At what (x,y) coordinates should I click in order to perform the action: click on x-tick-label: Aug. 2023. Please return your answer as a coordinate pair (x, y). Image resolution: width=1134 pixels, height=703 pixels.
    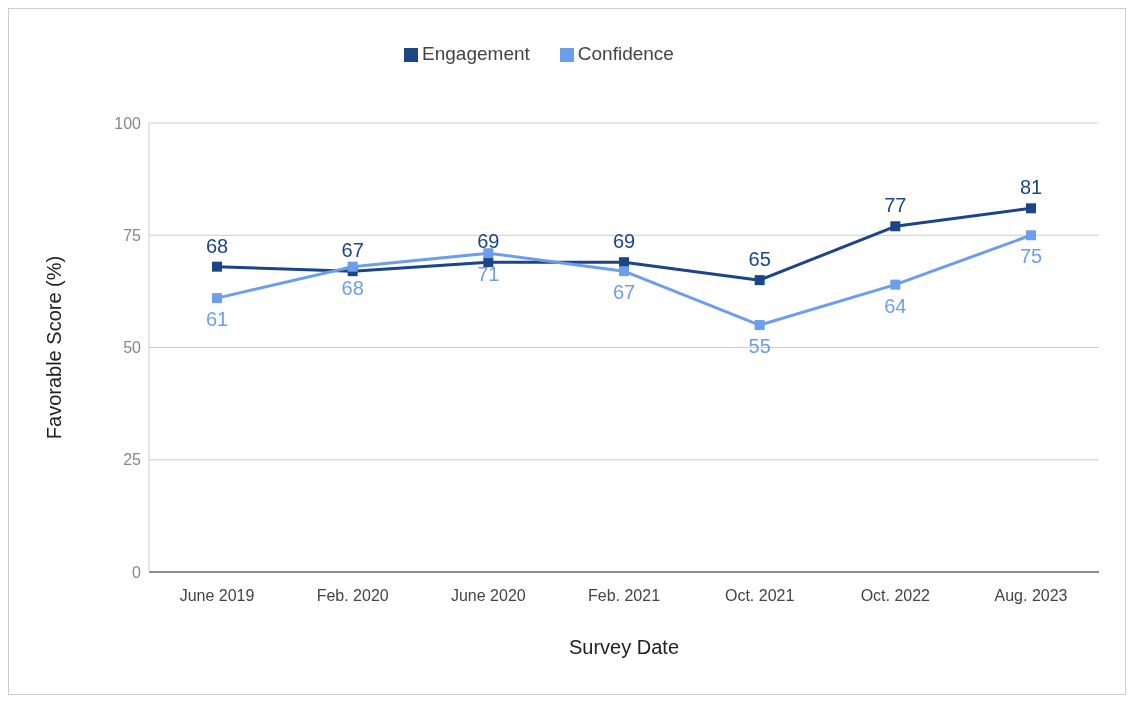
    Looking at the image, I should click on (1031, 596).